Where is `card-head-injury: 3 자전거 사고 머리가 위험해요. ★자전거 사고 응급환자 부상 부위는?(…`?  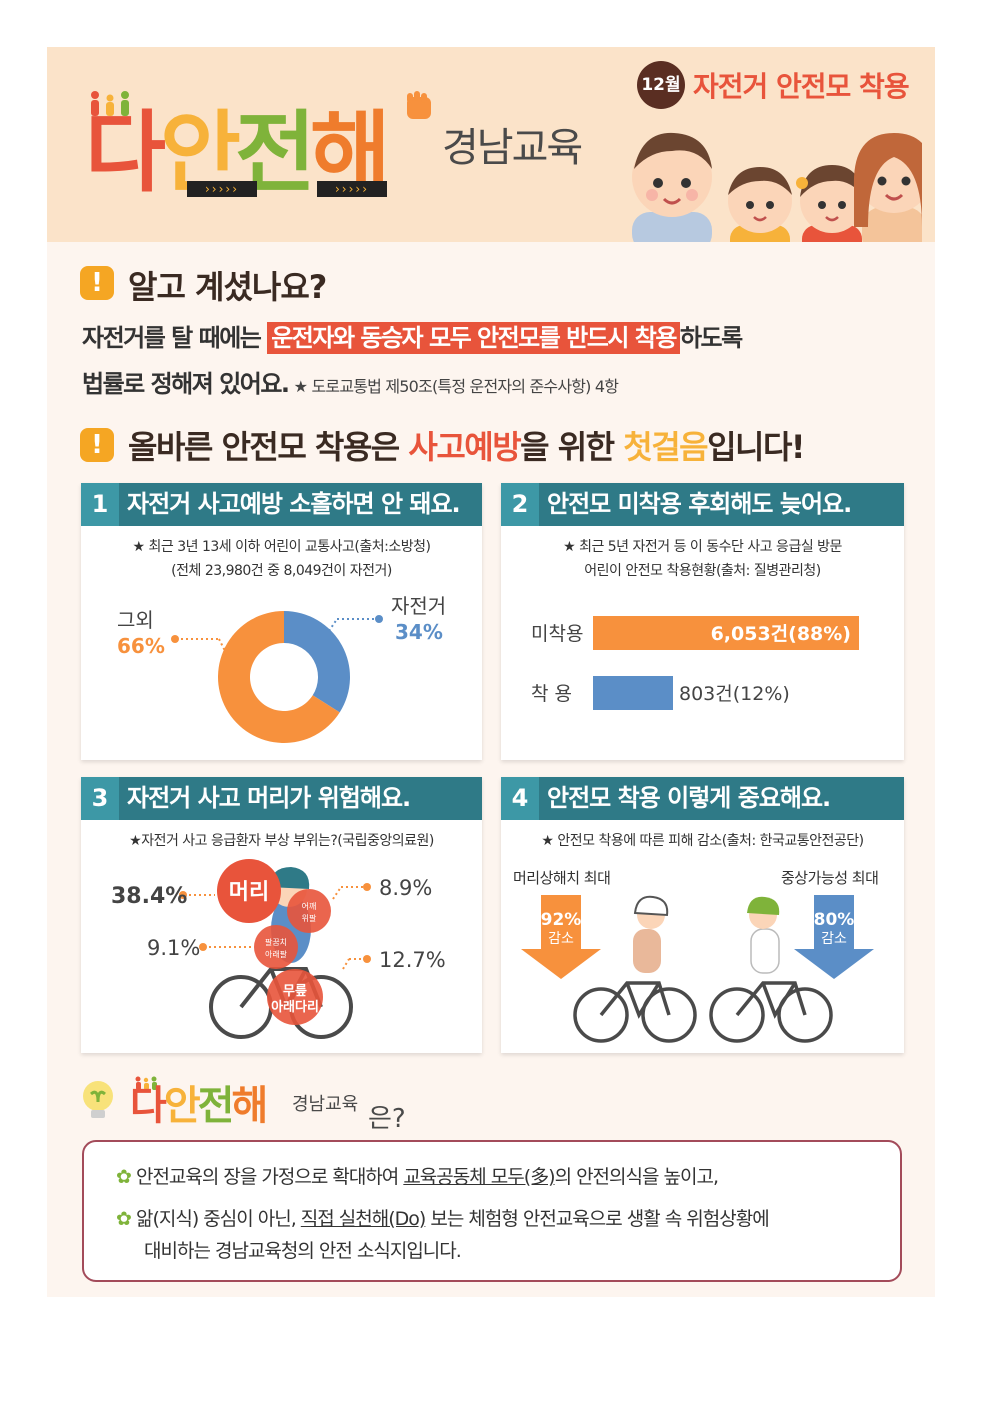
card-head-injury: 3 자전거 사고 머리가 위험해요. ★자전거 사고 응급환자 부상 부위는?(… is located at coordinates (281, 915).